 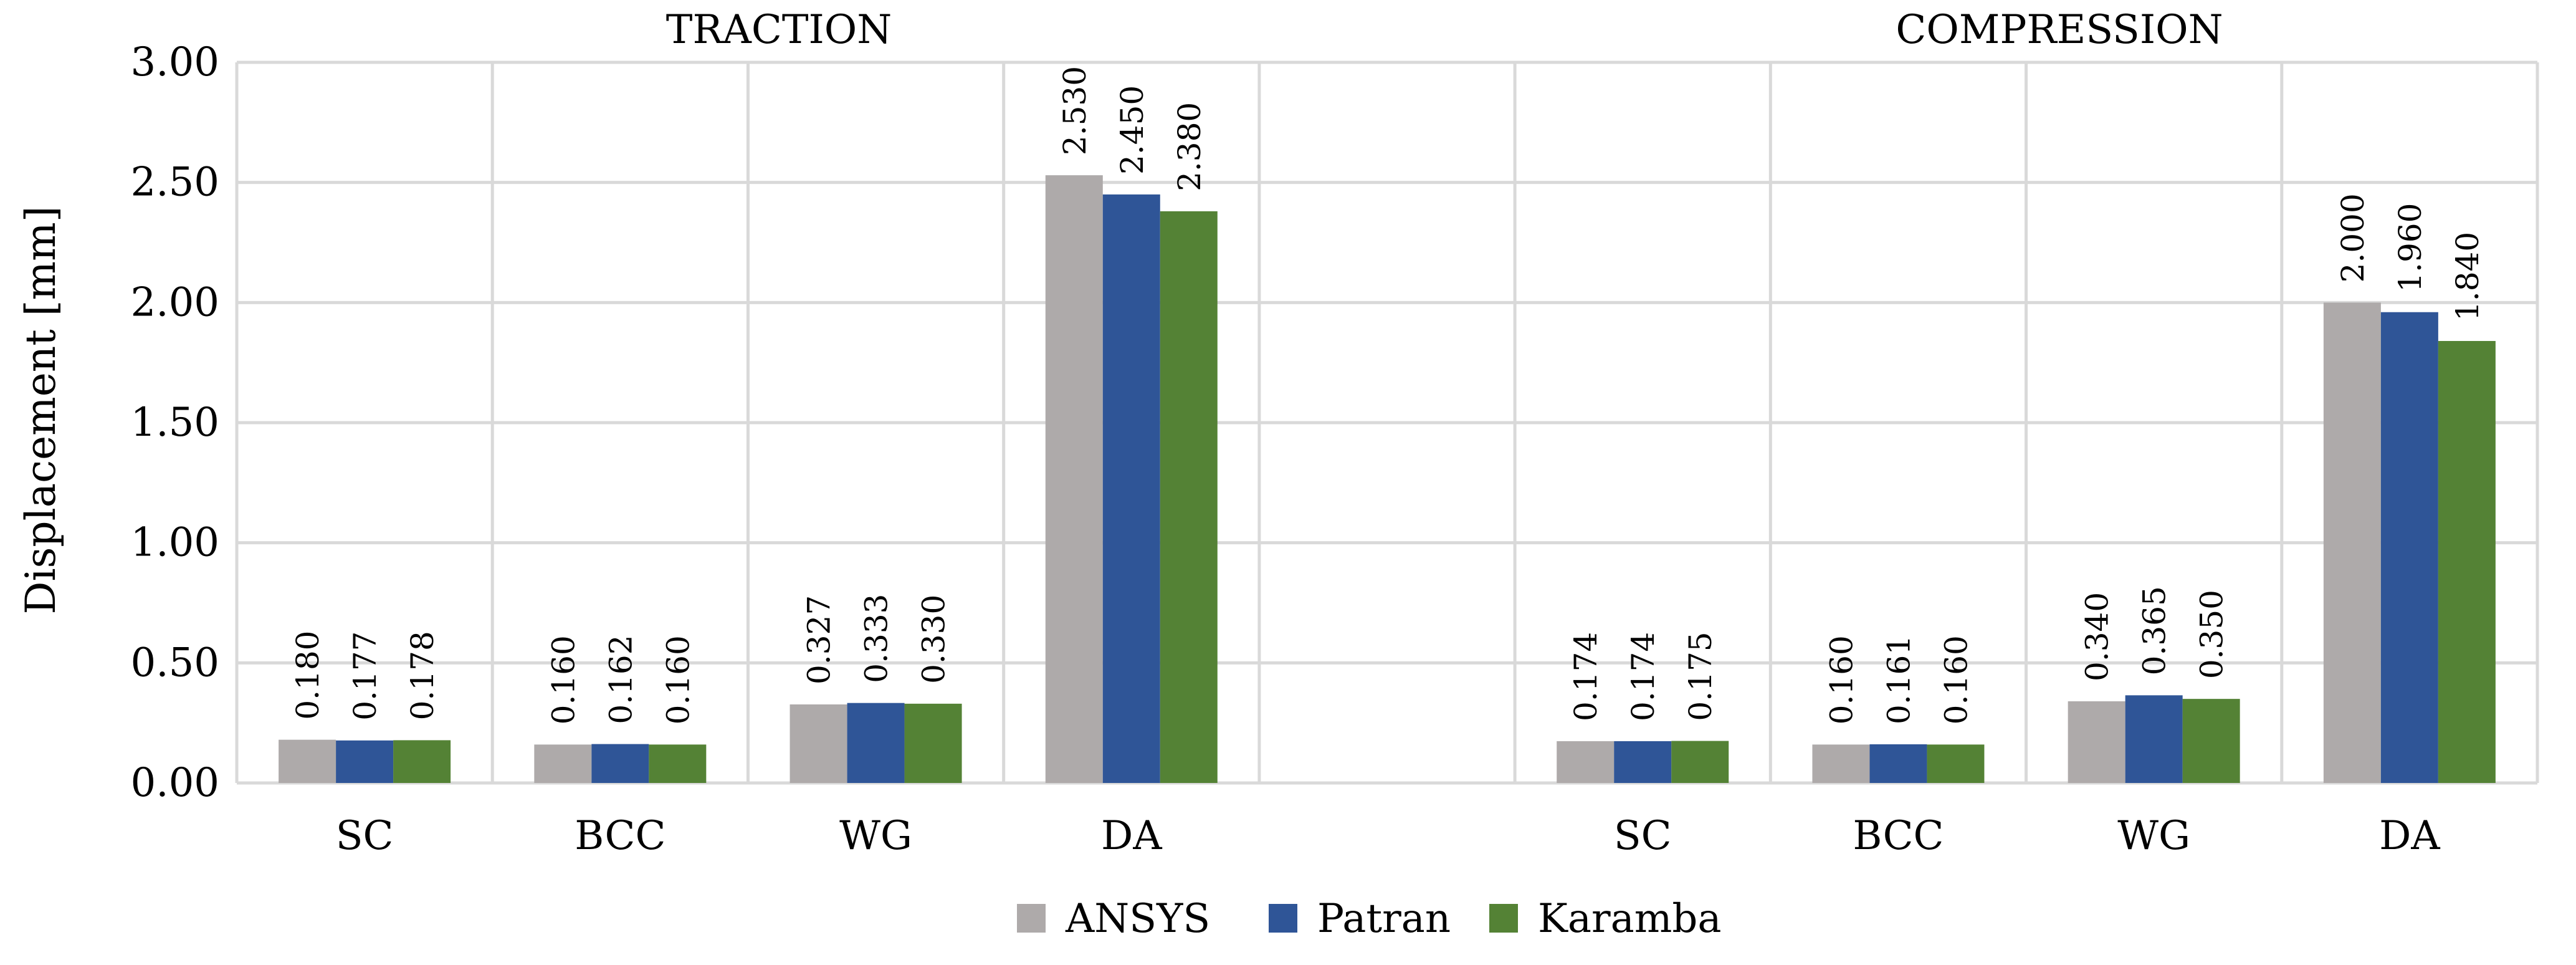 I want to click on legend-label-karamba: Karamba, so click(x=1630, y=919).